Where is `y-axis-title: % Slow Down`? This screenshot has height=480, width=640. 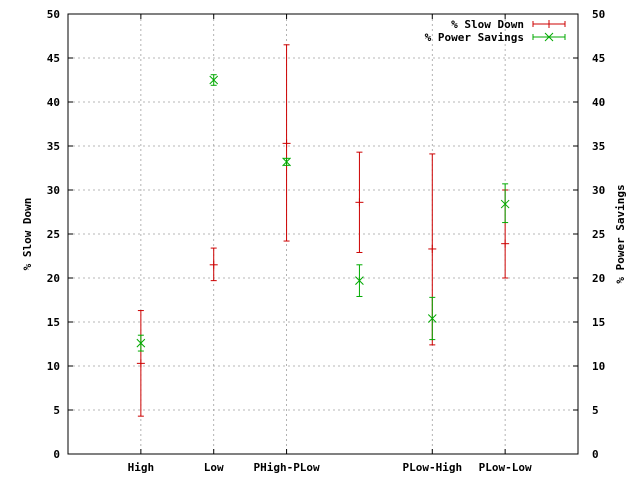
y-axis-title: % Slow Down is located at coordinates (27, 234).